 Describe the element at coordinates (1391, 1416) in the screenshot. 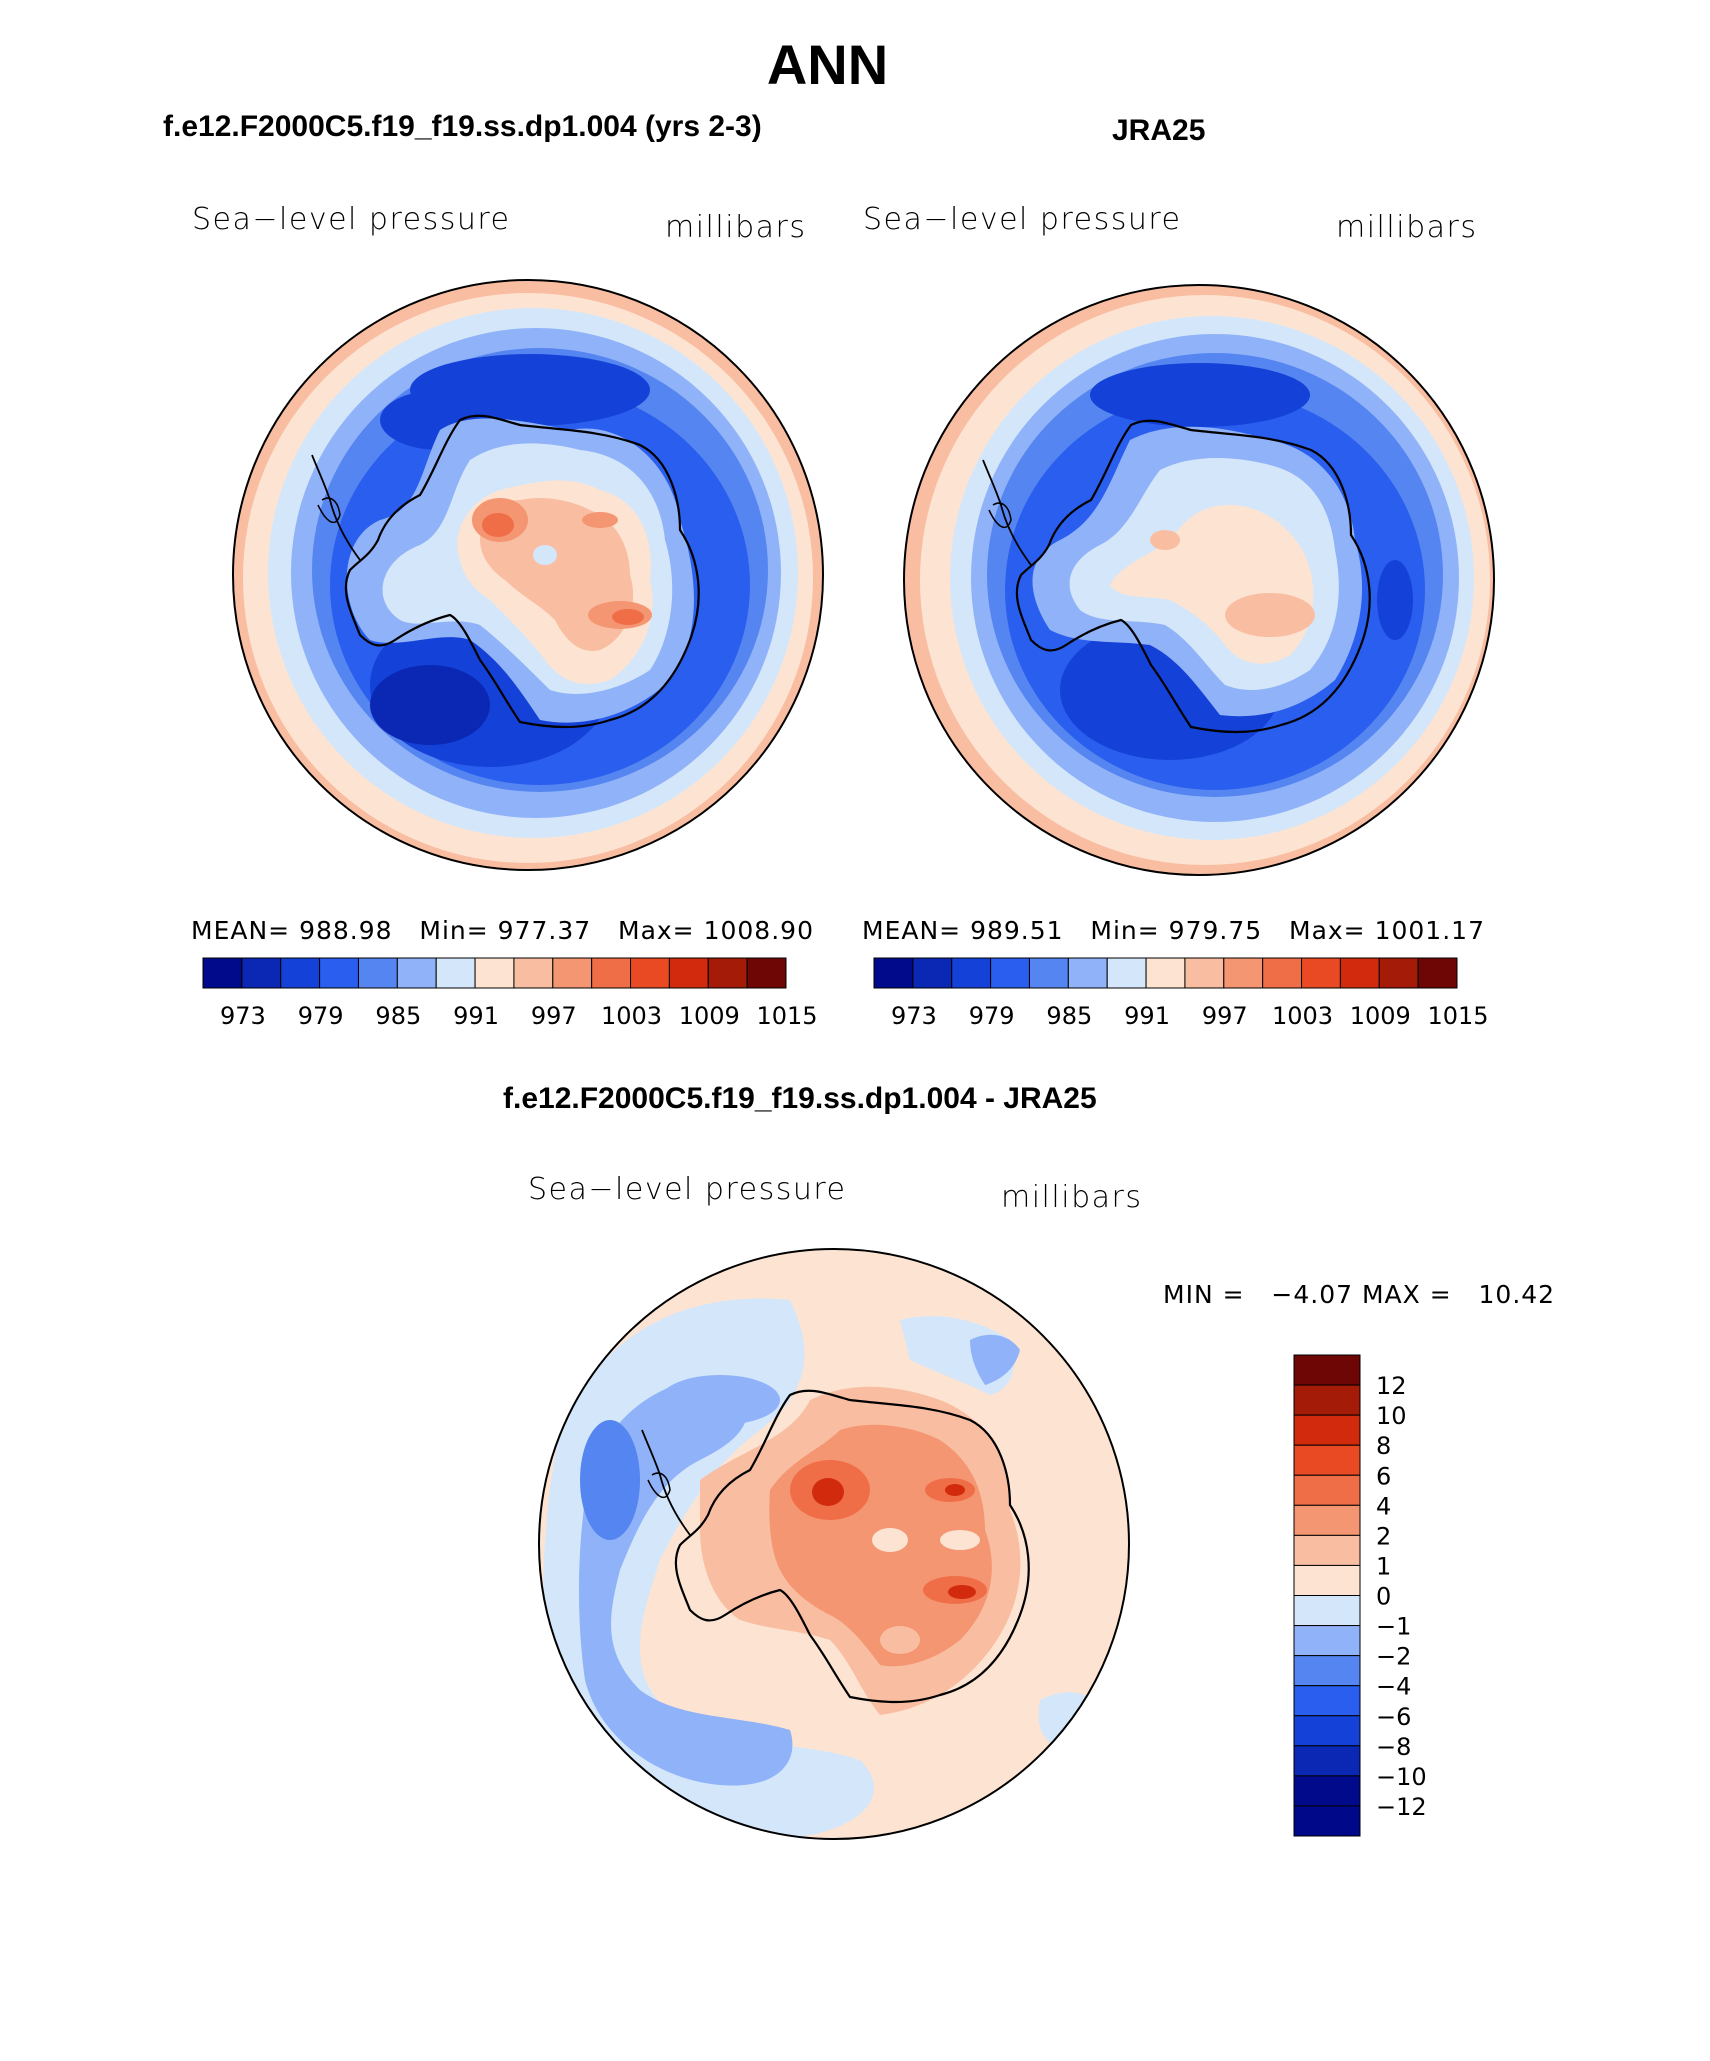

I see `colorbar-3-tick-1: 10` at that location.